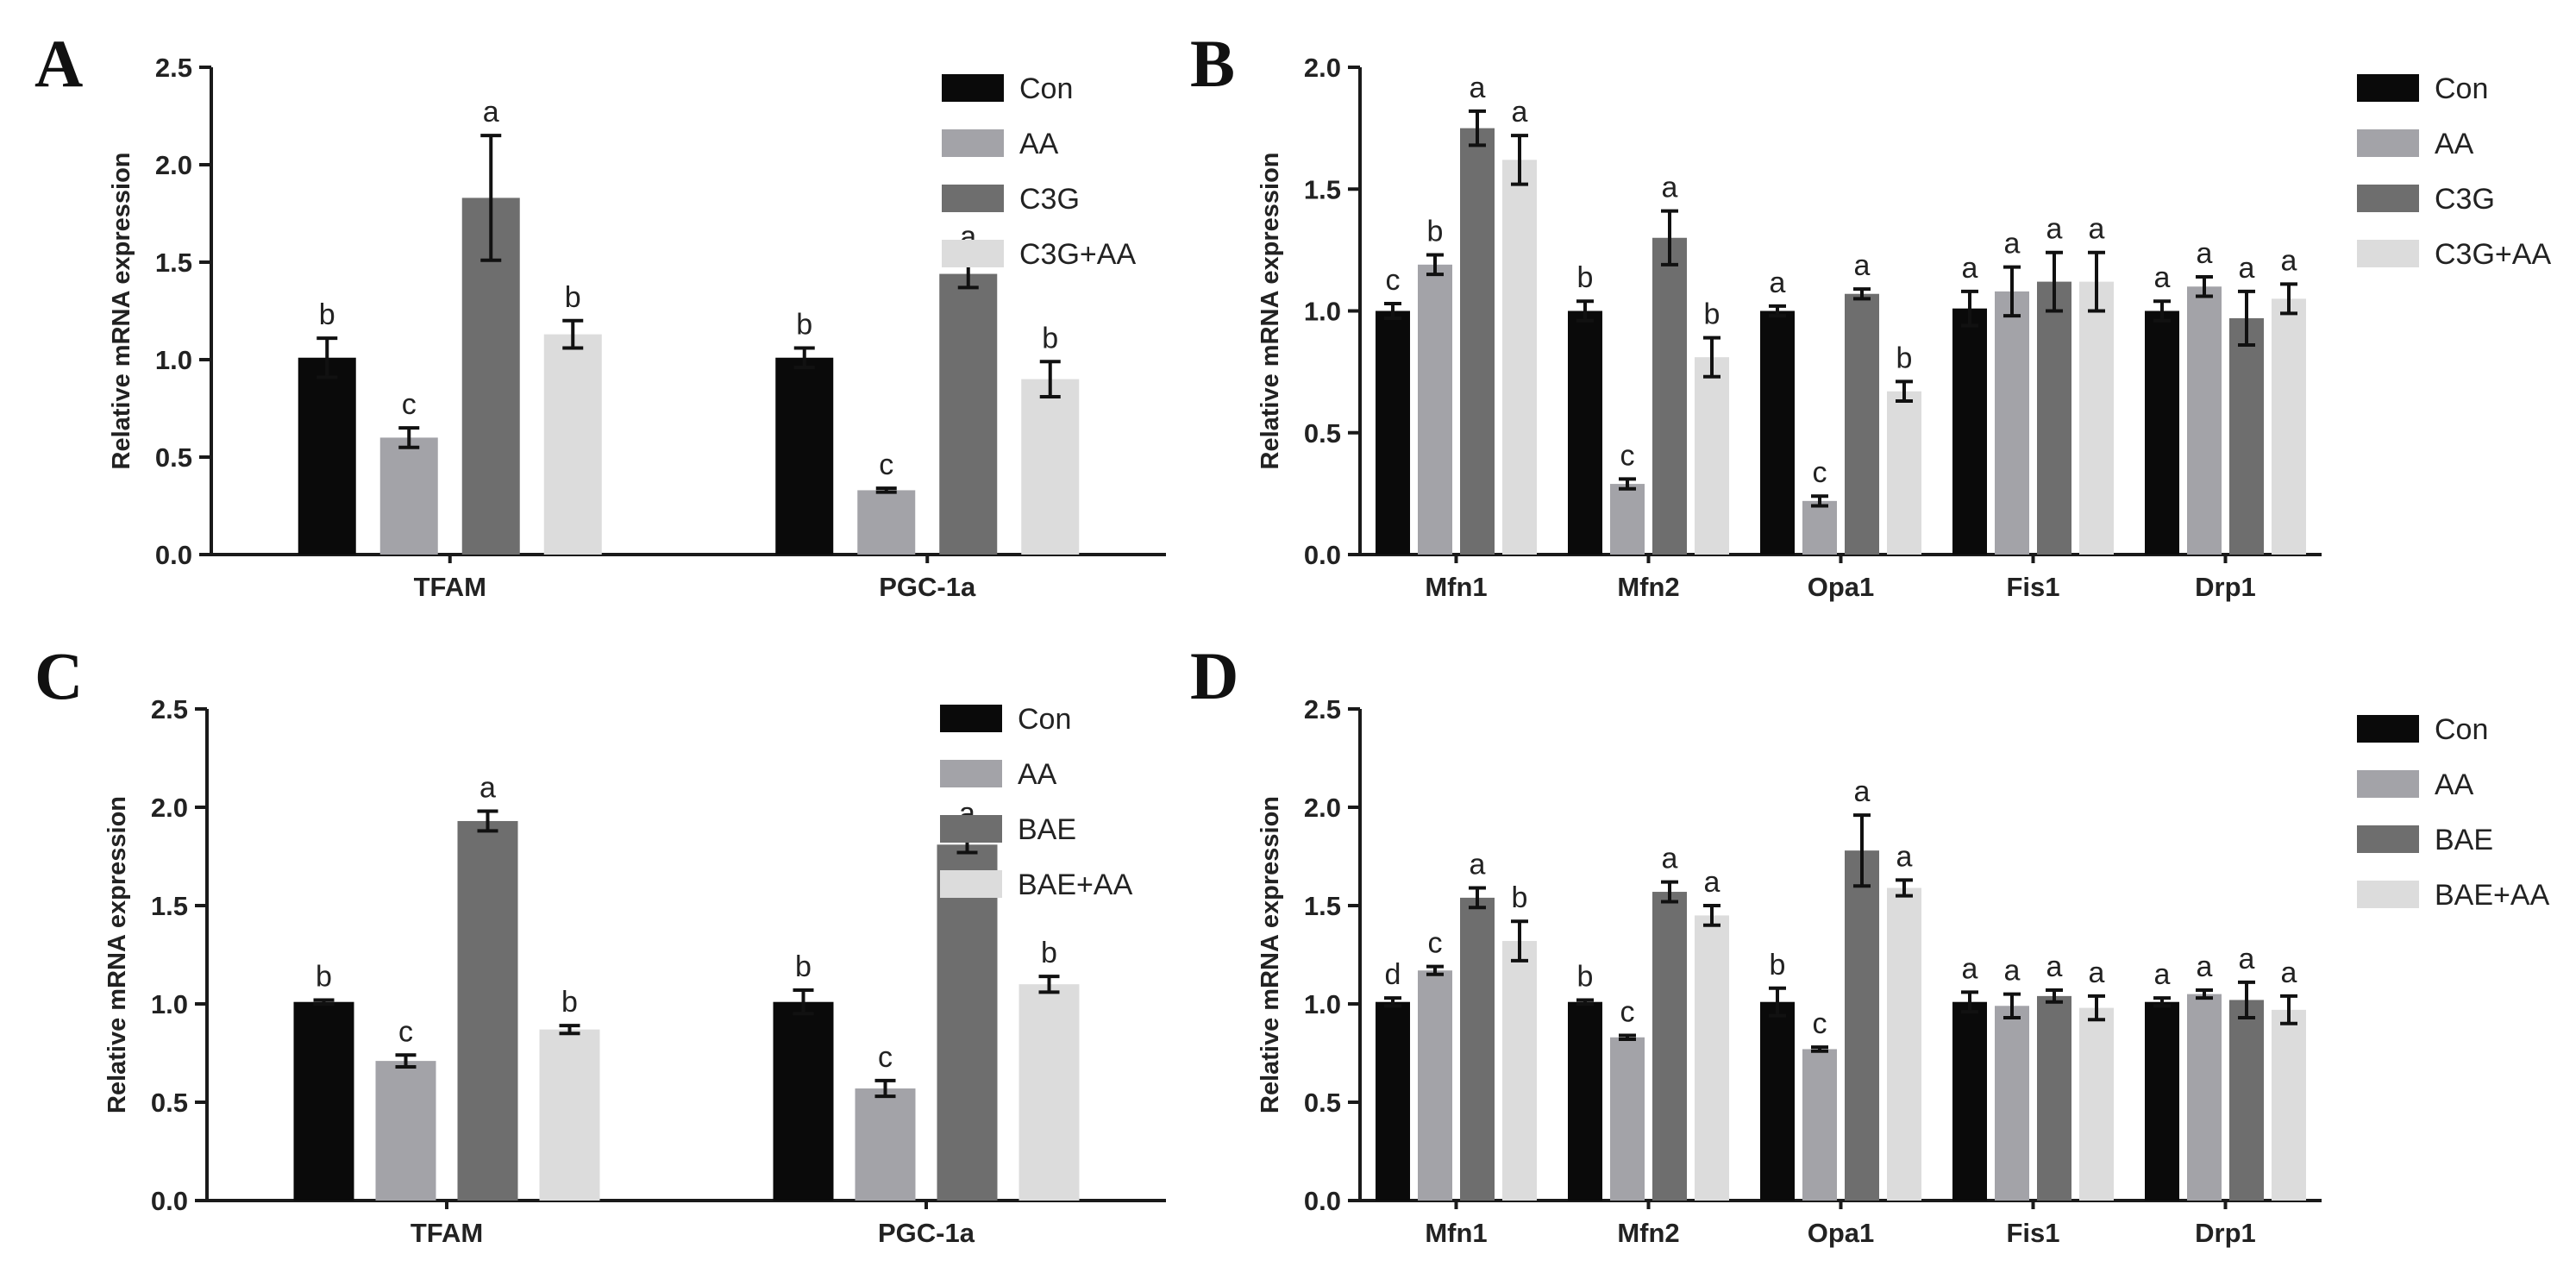  What do you see at coordinates (1212, 63) in the screenshot?
I see `panel-letter: B` at bounding box center [1212, 63].